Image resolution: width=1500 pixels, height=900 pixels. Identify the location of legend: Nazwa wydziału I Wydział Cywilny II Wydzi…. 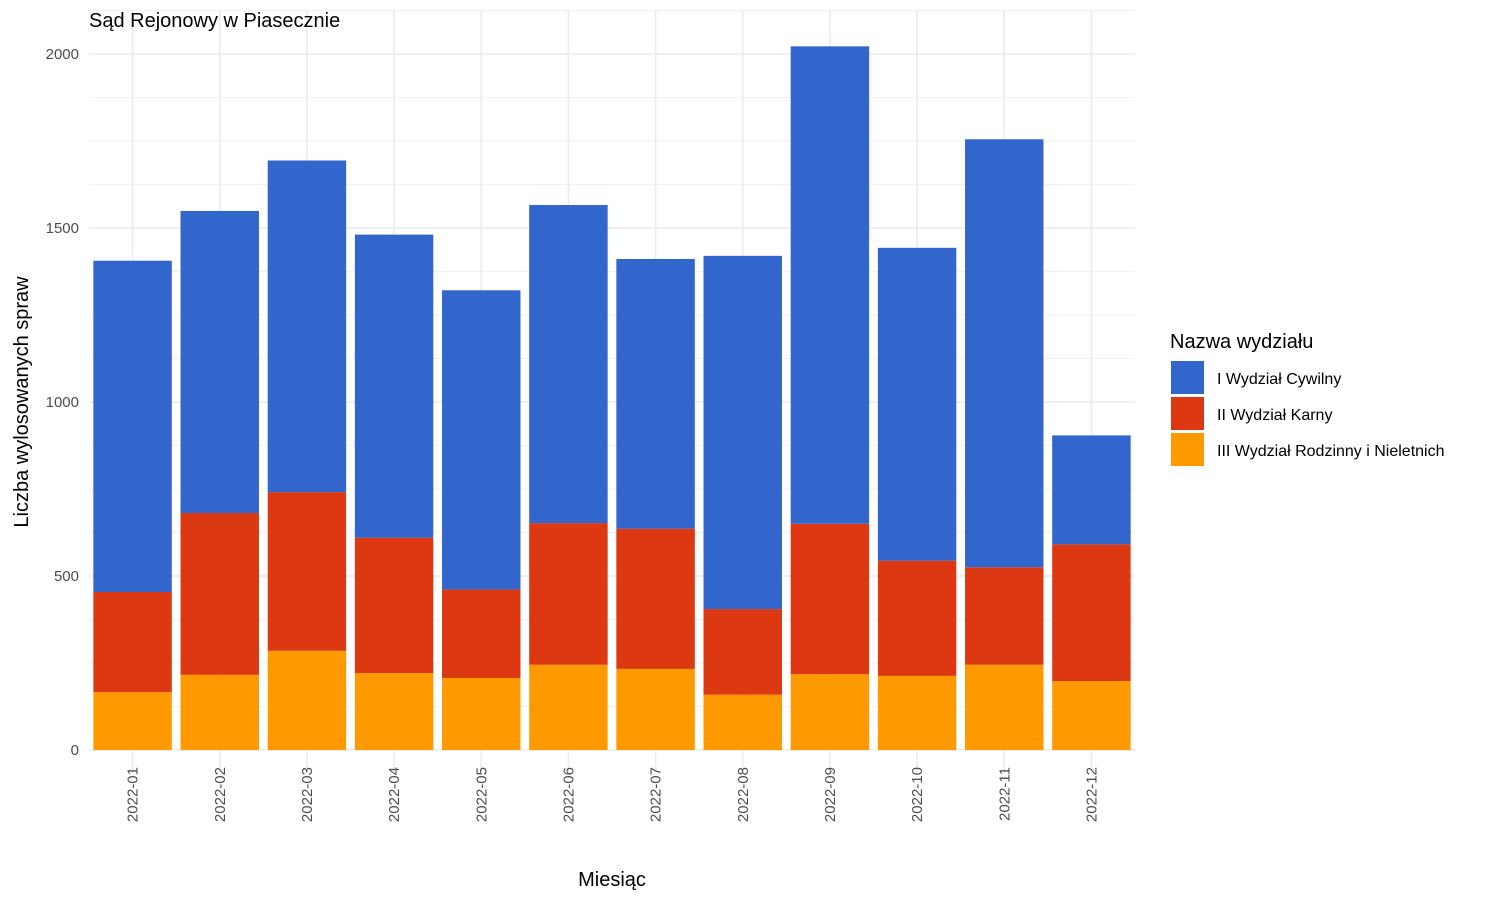
(1307, 398).